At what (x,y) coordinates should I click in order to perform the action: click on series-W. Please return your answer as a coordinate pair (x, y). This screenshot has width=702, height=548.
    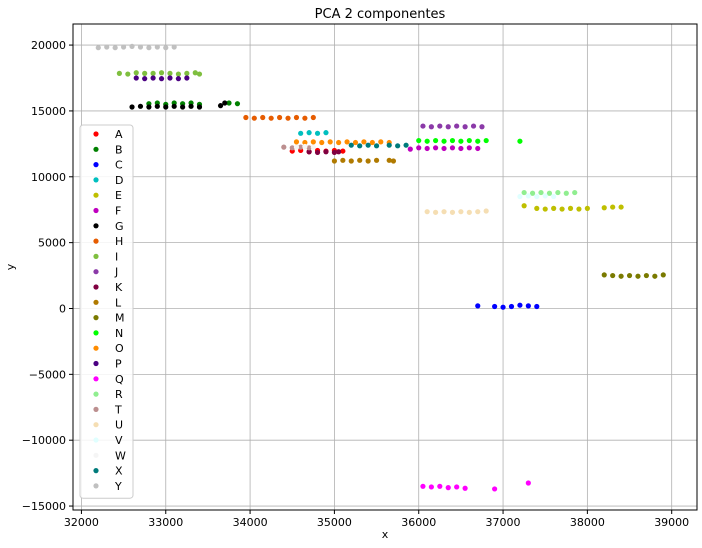
    Looking at the image, I should click on (304, 146).